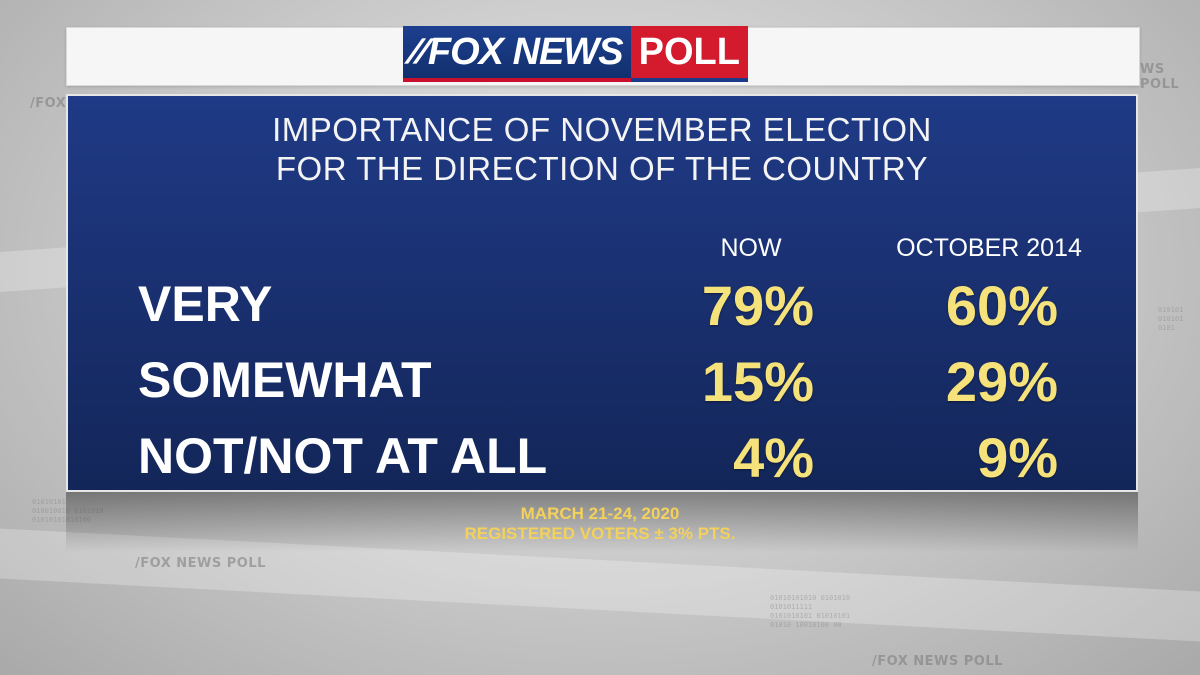 Image resolution: width=1200 pixels, height=675 pixels. What do you see at coordinates (525, 51) in the screenshot?
I see `logo-fox-text: FOX NEWS` at bounding box center [525, 51].